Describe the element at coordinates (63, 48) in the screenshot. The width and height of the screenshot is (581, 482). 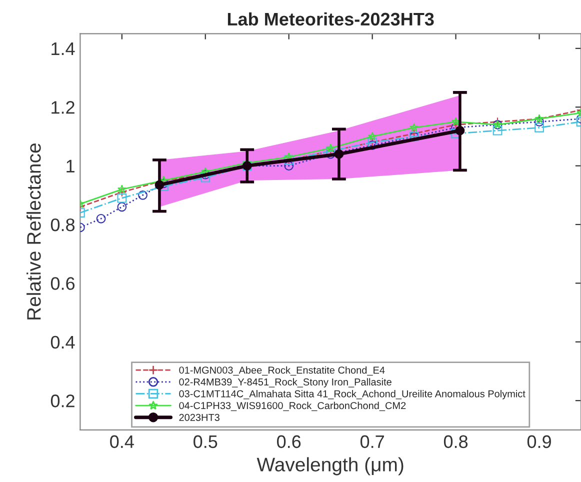
I see `y-tick-label: 1.4` at that location.